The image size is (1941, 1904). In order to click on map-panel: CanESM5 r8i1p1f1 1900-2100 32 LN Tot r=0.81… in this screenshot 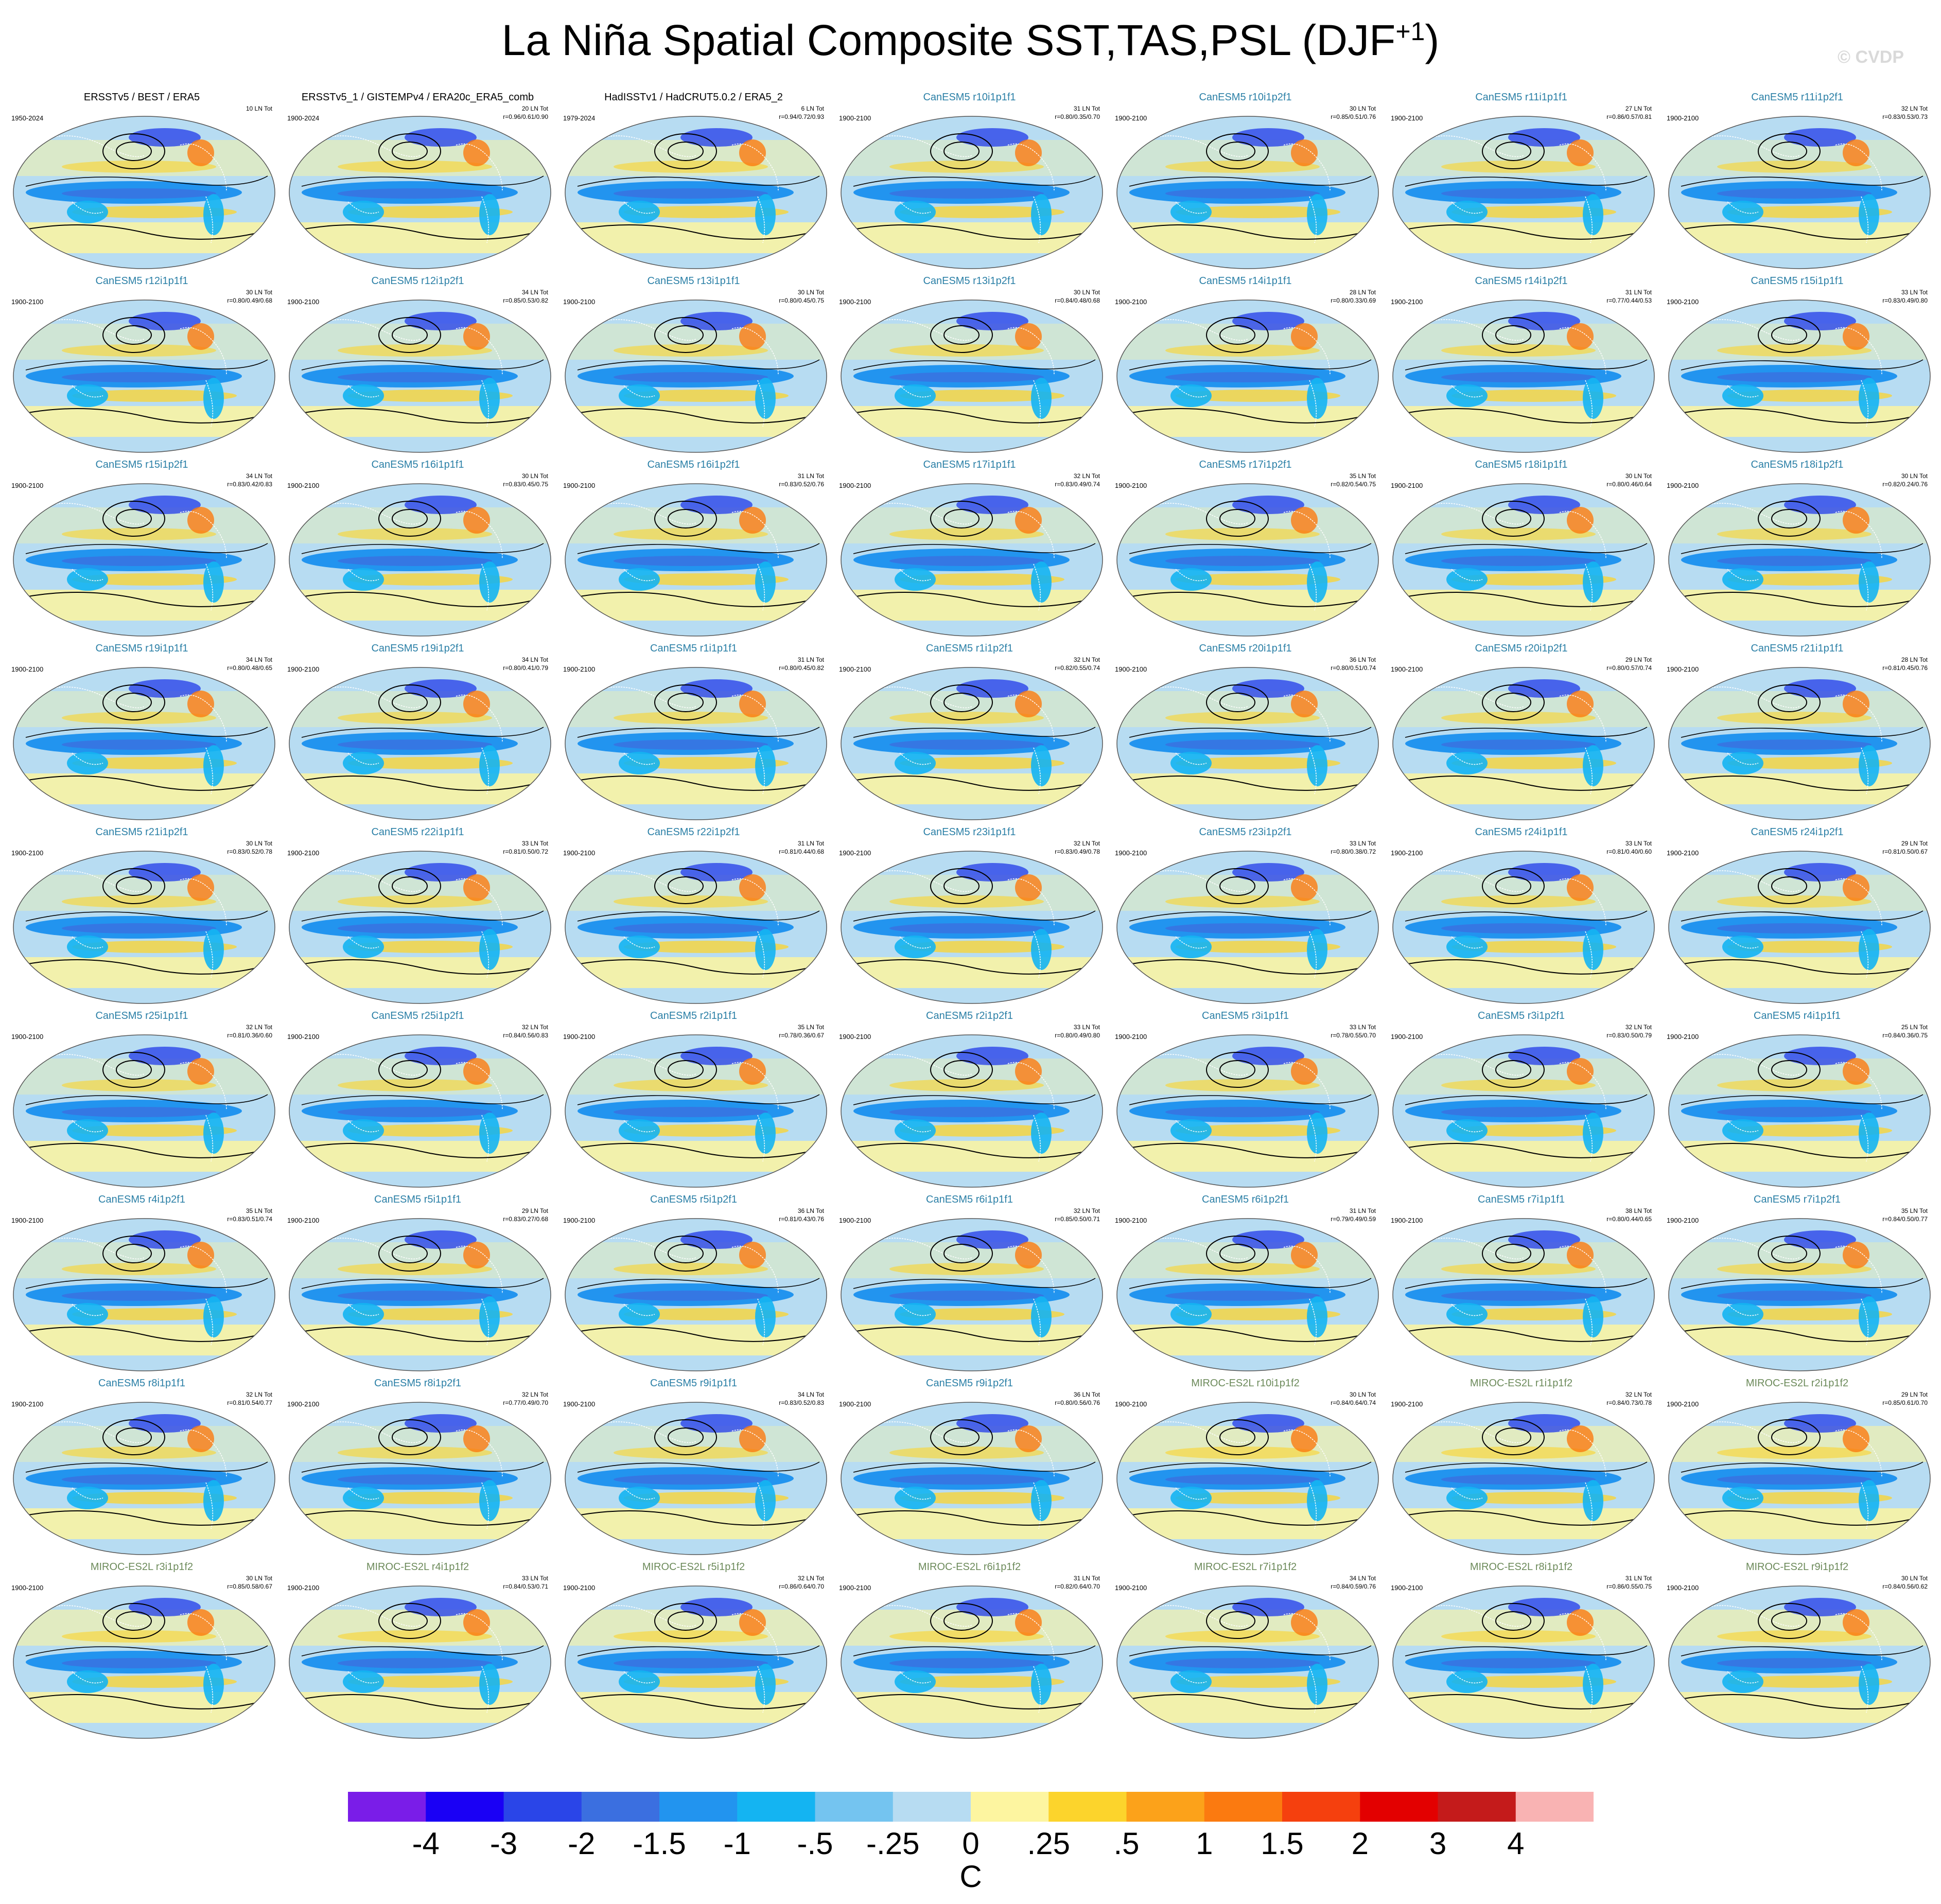, I will do `click(141, 1469)`.